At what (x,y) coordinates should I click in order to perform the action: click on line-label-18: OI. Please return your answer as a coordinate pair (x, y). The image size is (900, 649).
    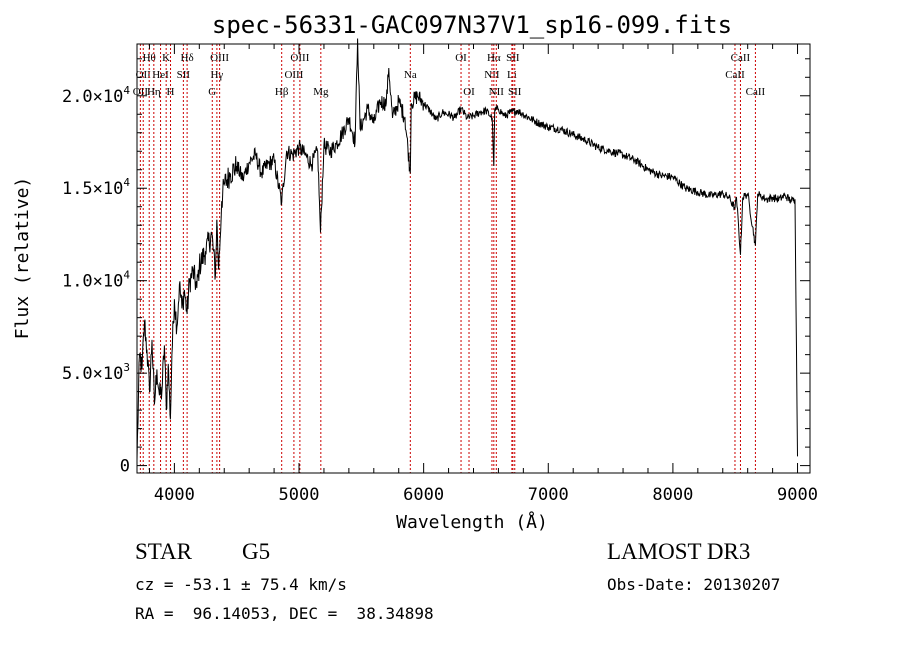
    Looking at the image, I should click on (469, 92).